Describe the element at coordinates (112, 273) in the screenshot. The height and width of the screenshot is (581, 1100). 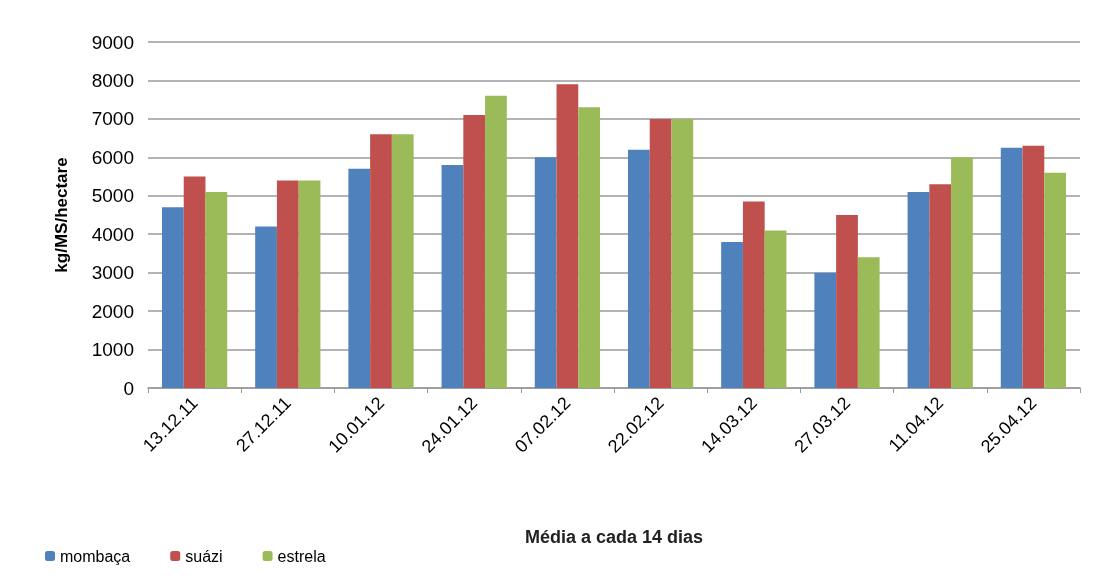
I see `y-tick-label: 3000` at that location.